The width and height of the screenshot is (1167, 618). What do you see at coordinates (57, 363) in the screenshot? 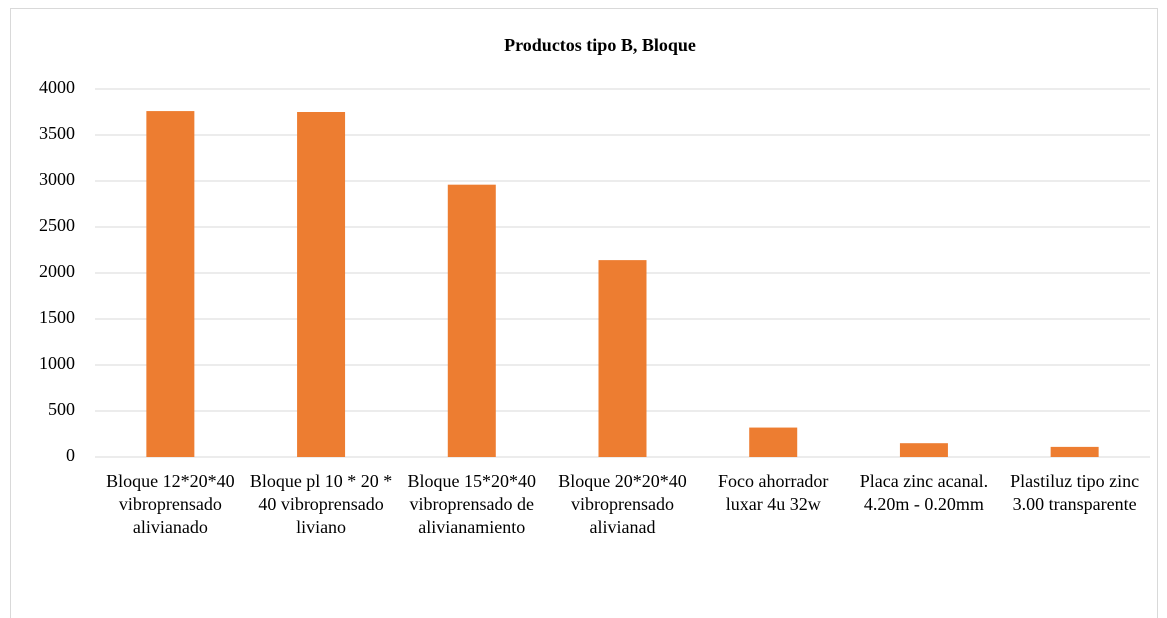
I see `y-tick-label: 1000` at bounding box center [57, 363].